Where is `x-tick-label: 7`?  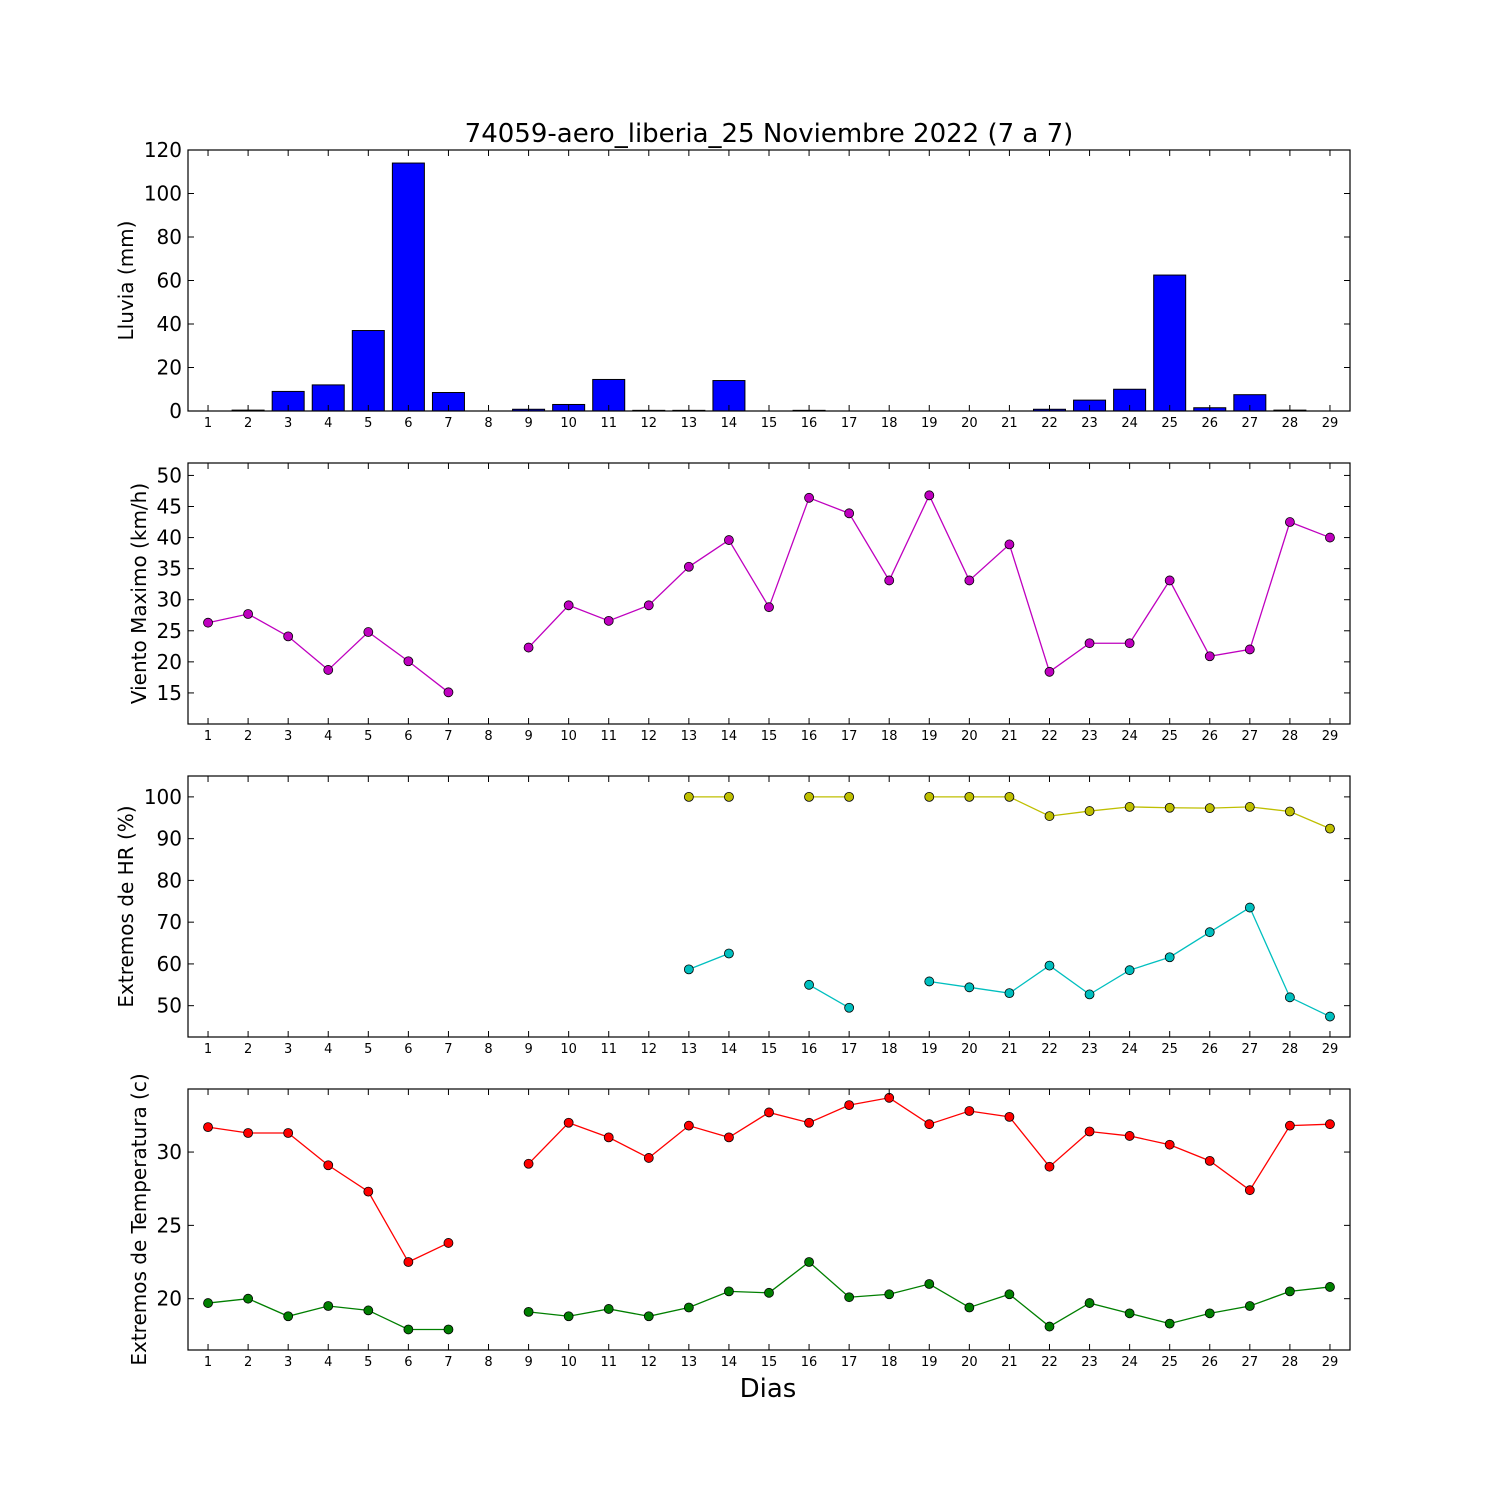 x-tick-label: 7 is located at coordinates (448, 423).